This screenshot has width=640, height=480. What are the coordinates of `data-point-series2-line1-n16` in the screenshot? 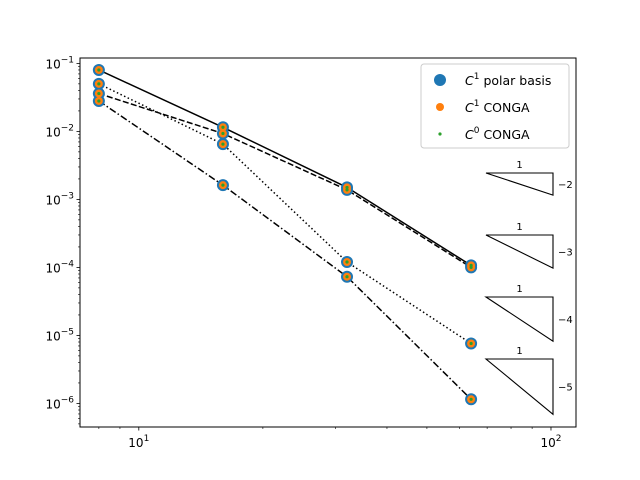 It's located at (223, 133).